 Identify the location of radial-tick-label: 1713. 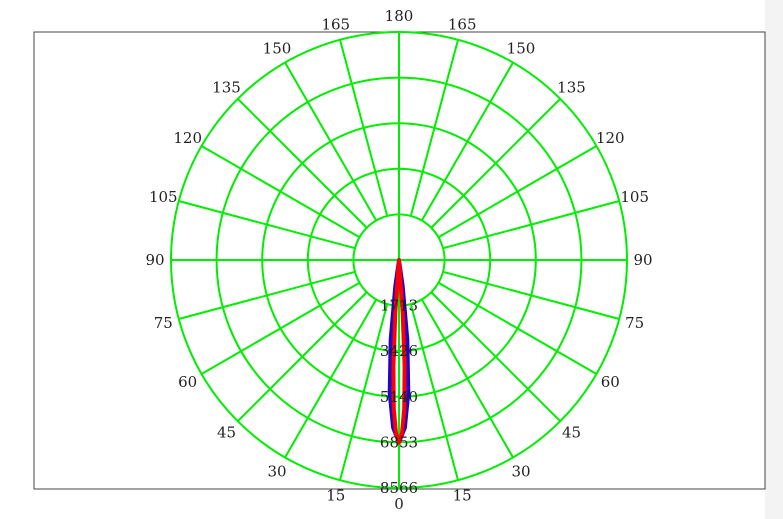
(399, 306).